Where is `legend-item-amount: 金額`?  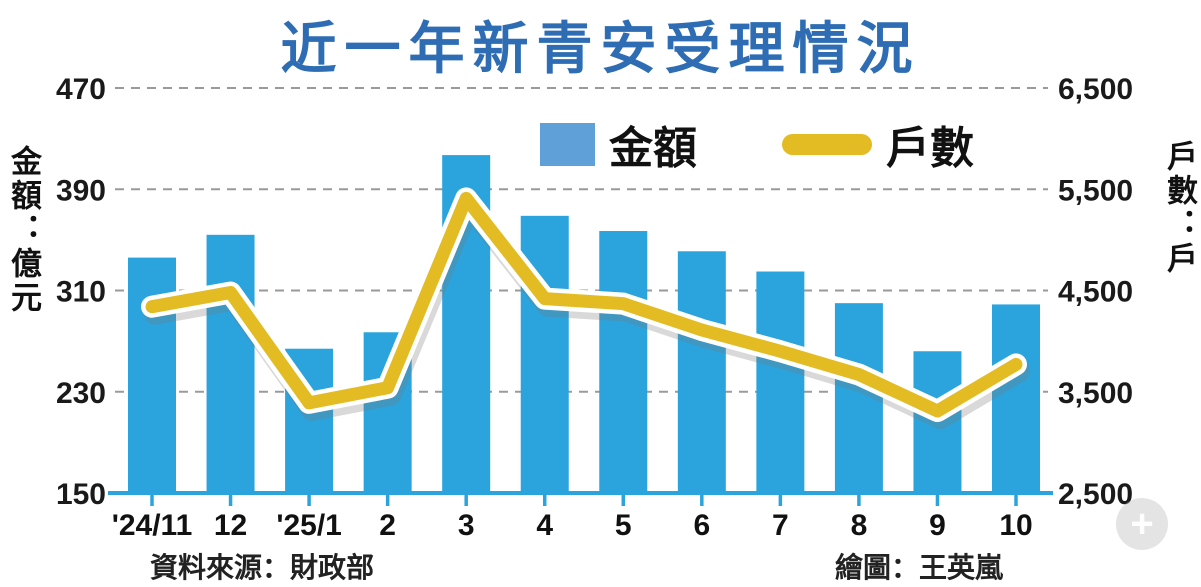 legend-item-amount: 金額 is located at coordinates (618, 144).